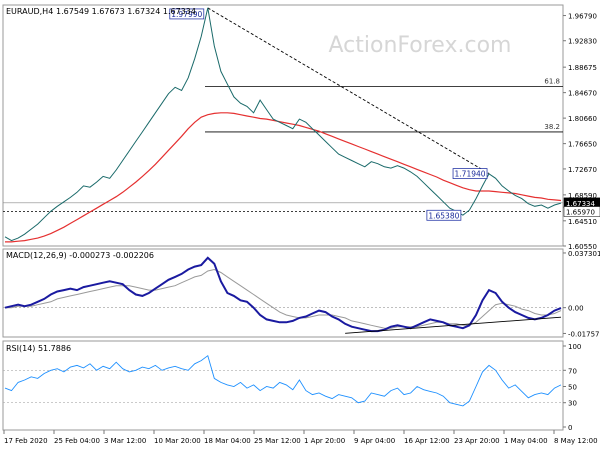  Describe the element at coordinates (126, 11) in the screenshot. I see `ohlc-values: 1.67549 1.67673 1.67324 1.67334` at that location.